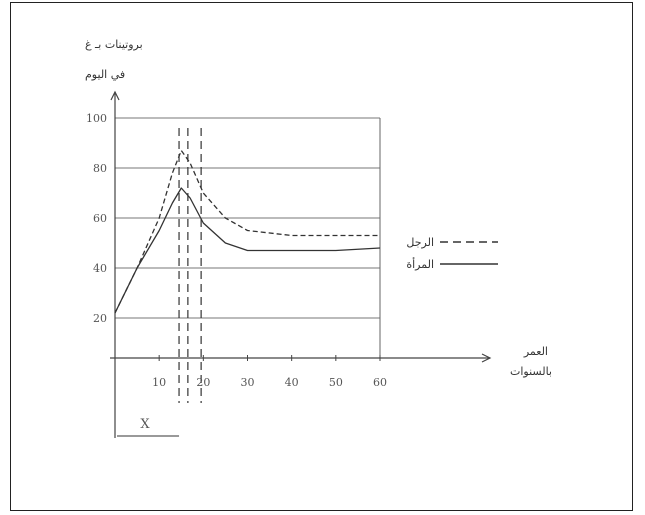 The width and height of the screenshot is (645, 515). What do you see at coordinates (248, 382) in the screenshot?
I see `x-tick-label: 30` at bounding box center [248, 382].